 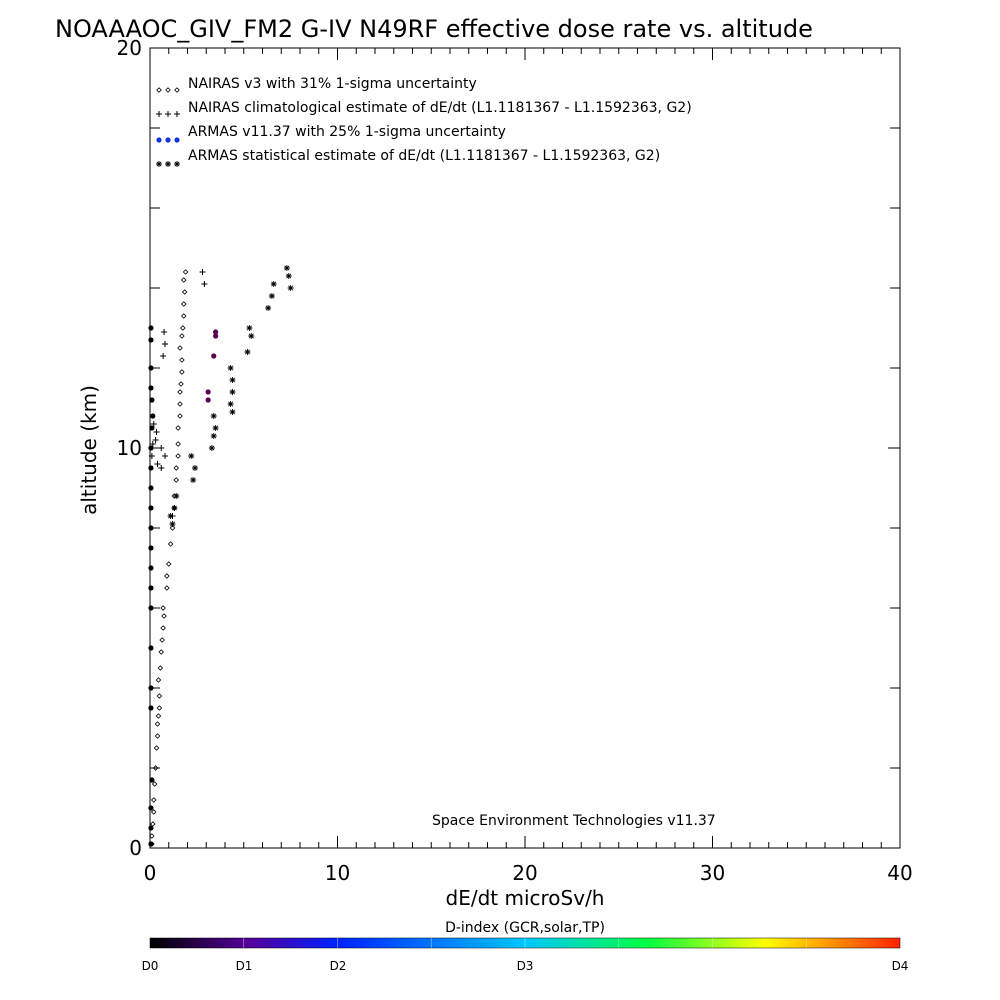 I want to click on x-axis-label: dE/dt microSv/h, so click(x=525, y=898).